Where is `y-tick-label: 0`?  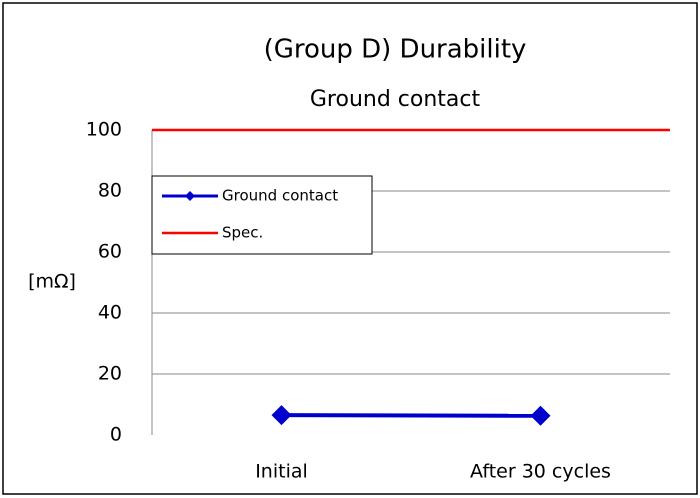
y-tick-label: 0 is located at coordinates (116, 435).